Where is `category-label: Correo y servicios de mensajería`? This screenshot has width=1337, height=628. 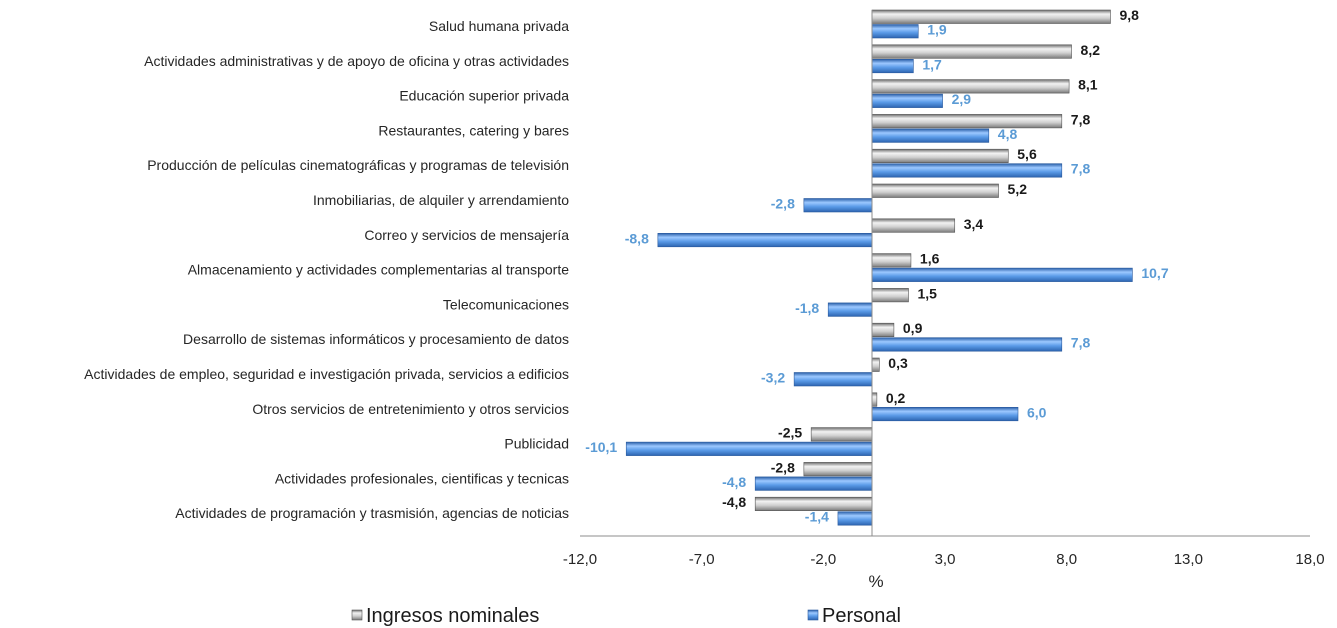
category-label: Correo y servicios de mensajería is located at coordinates (466, 235).